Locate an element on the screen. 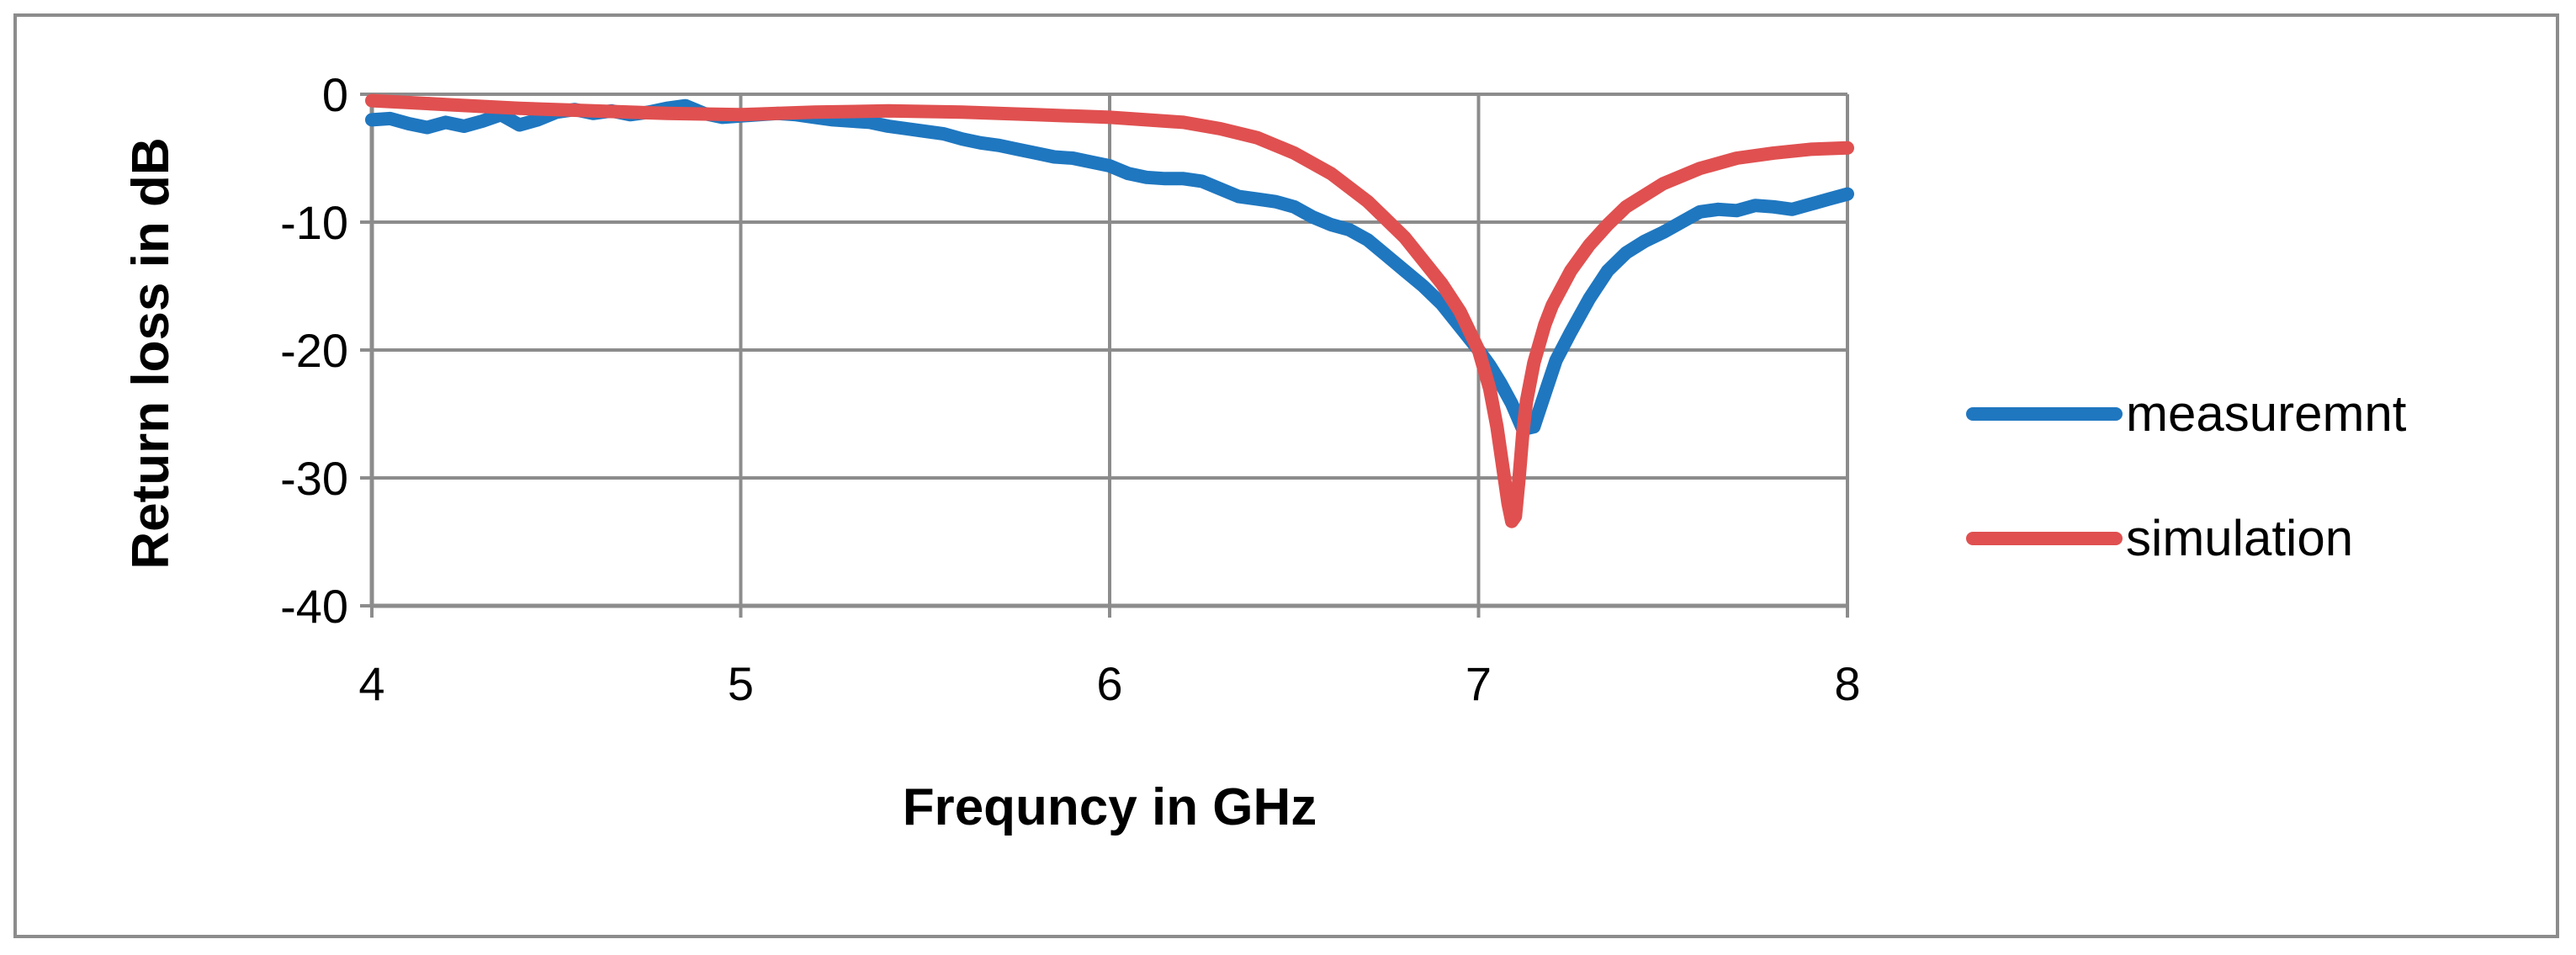  legend: measuremnt simulation is located at coordinates (2186, 475).